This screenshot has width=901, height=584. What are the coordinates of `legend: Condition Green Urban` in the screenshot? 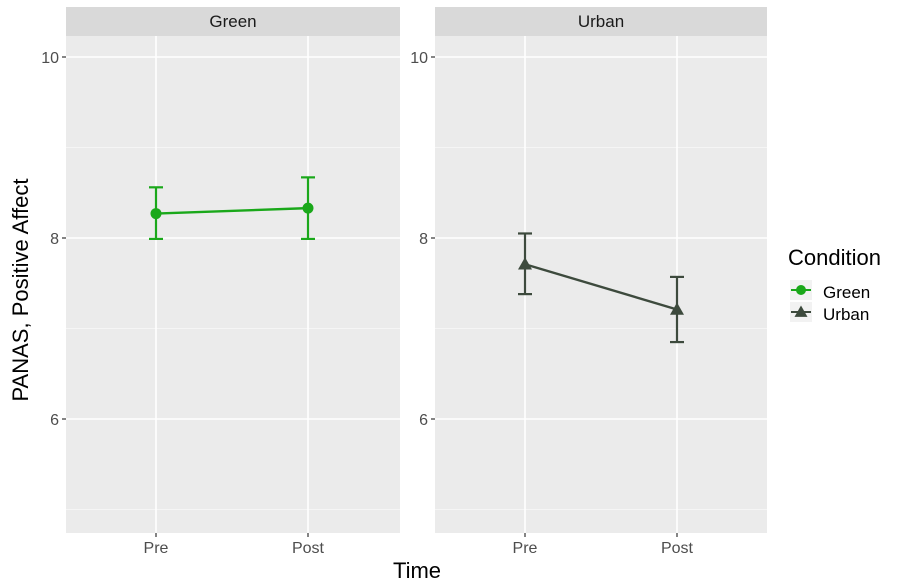 It's located at (834, 284).